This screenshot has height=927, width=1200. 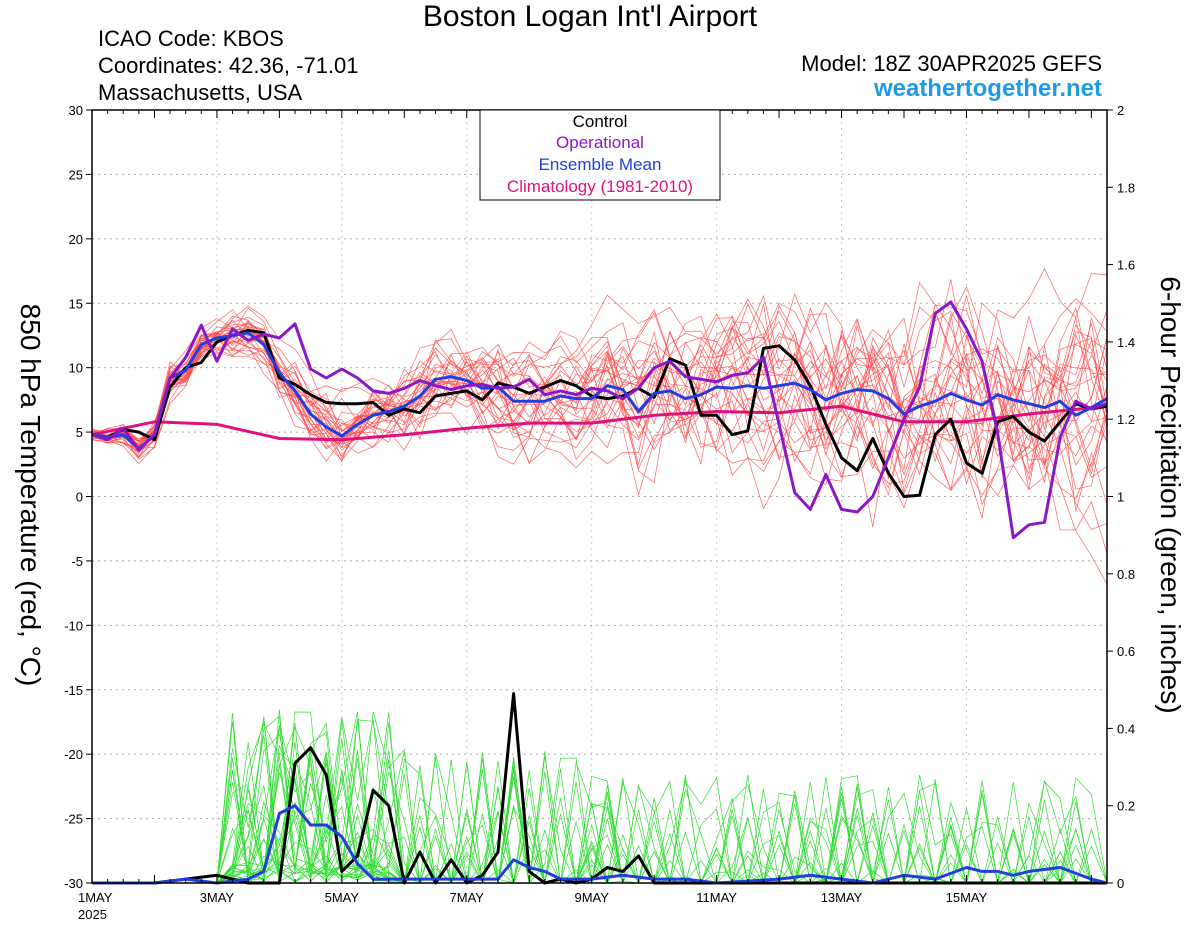 What do you see at coordinates (228, 65) in the screenshot?
I see `coordinates: Coordinates: 42.36, -71.01` at bounding box center [228, 65].